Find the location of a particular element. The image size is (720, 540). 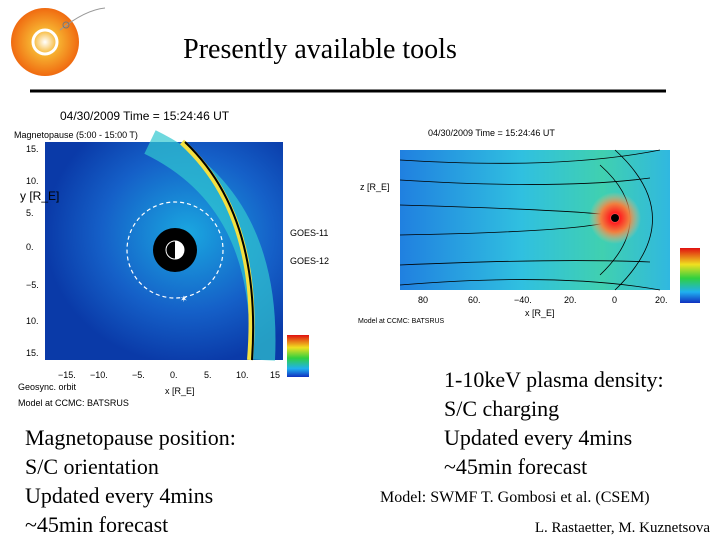

x-tick: 5. is located at coordinates (208, 375).